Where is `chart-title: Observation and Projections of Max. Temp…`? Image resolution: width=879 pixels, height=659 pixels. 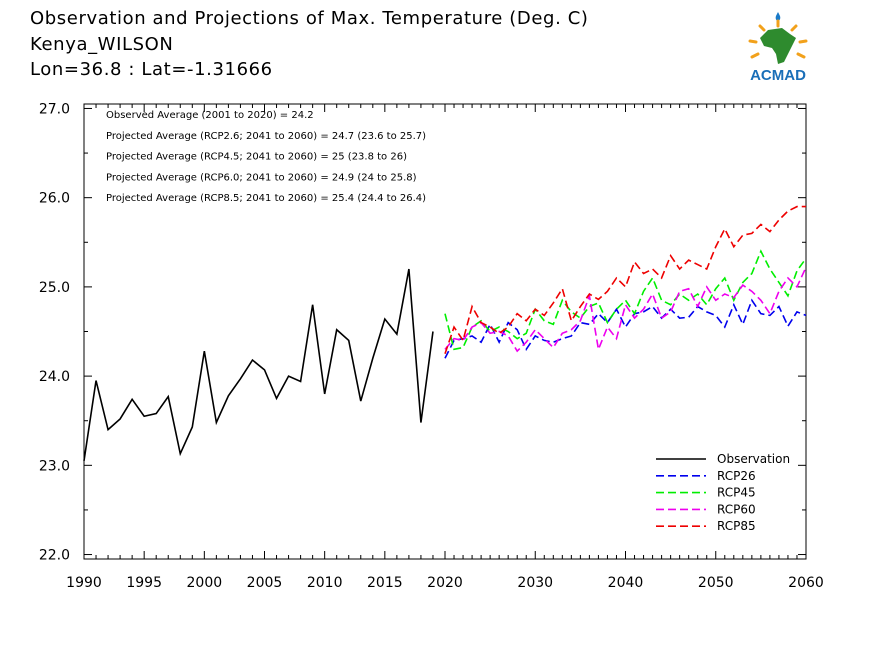
chart-title: Observation and Projections of Max. Temp… is located at coordinates (309, 18).